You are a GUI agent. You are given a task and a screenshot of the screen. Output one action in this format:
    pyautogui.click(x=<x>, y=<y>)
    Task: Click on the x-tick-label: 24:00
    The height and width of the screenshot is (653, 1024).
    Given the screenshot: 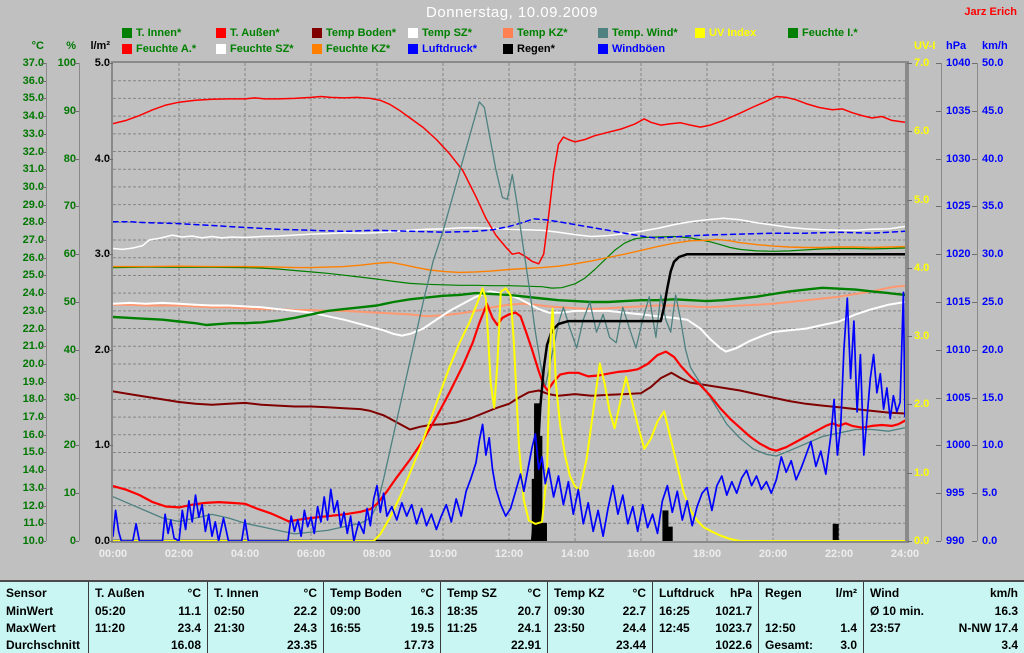 What is the action you would take?
    pyautogui.click(x=905, y=554)
    